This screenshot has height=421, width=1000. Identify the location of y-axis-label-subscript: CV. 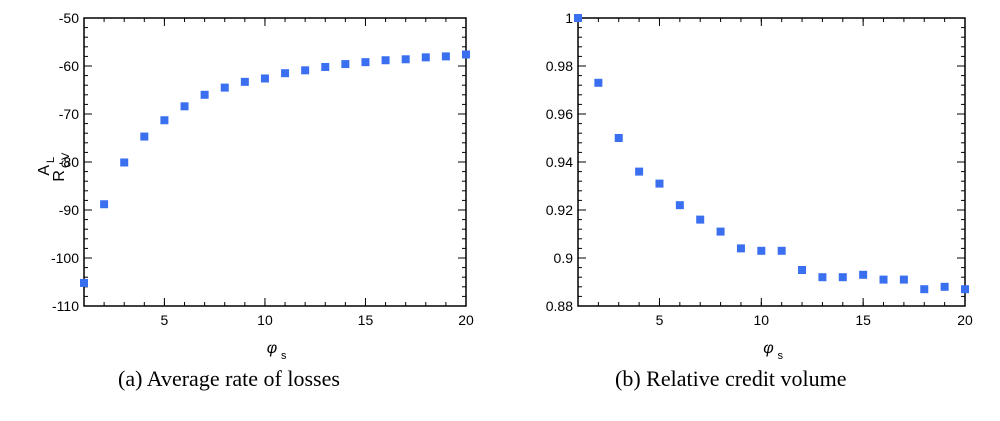
(66, 160).